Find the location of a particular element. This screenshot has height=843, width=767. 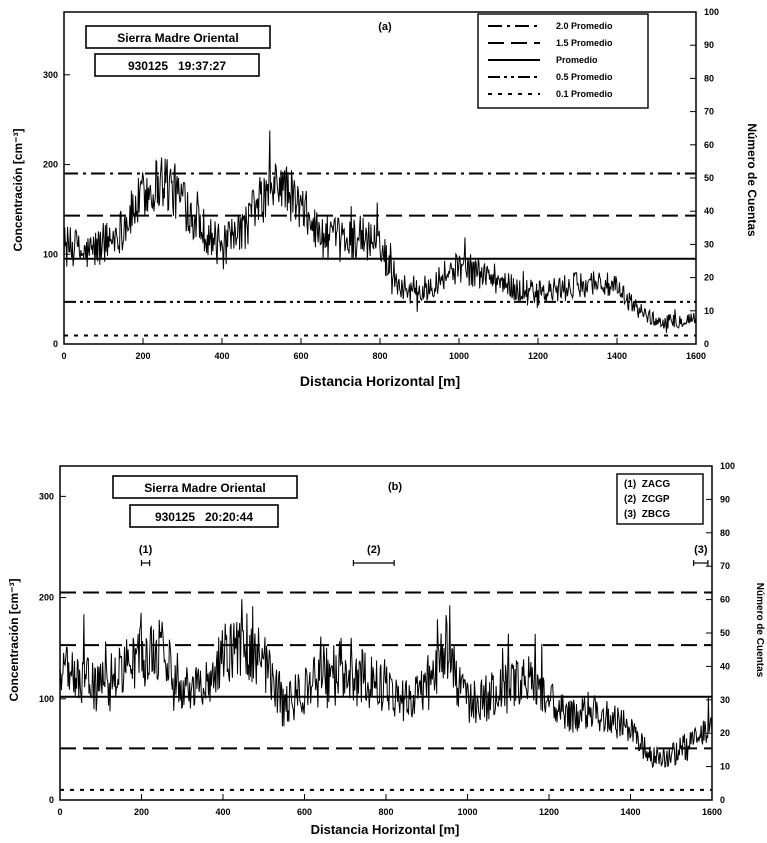

legend-label: (1) ZACG is located at coordinates (647, 484).